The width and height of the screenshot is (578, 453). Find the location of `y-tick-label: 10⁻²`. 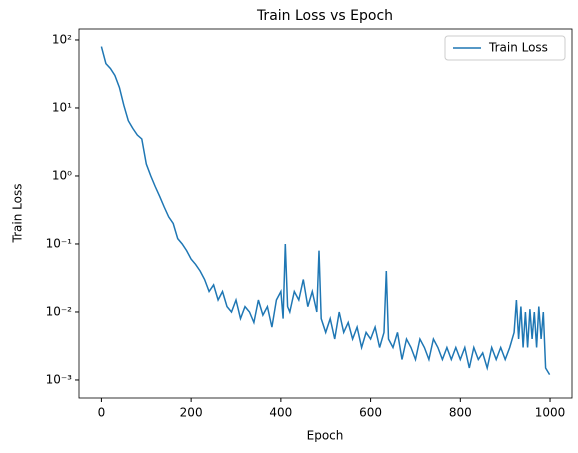

y-tick-label: 10⁻² is located at coordinates (59, 311).